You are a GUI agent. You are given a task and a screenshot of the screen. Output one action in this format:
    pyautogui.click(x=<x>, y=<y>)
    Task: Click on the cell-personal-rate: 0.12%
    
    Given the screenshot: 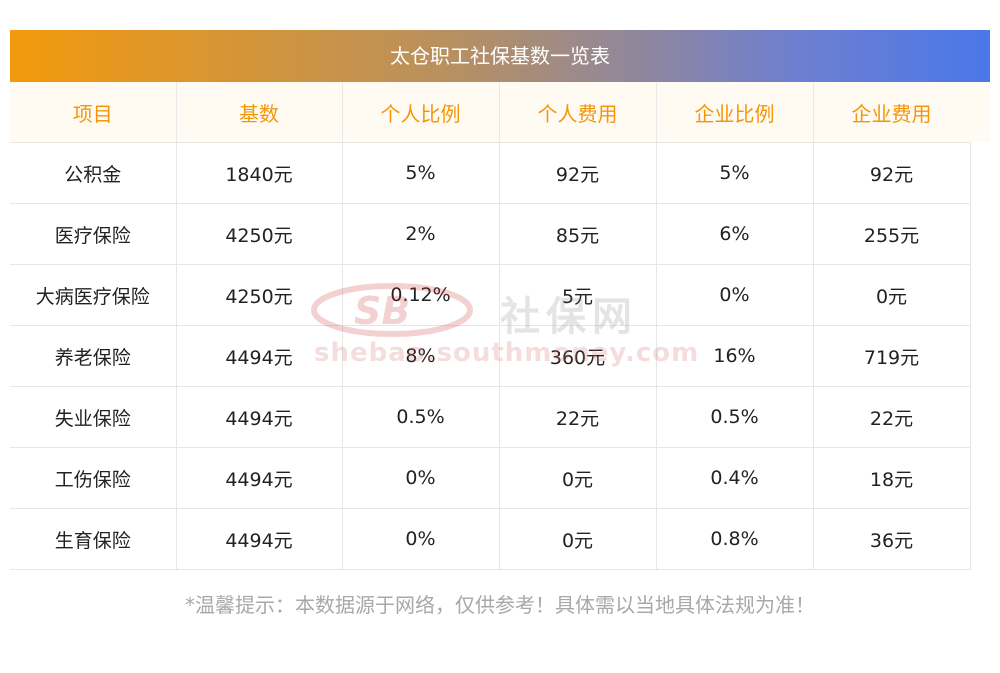 What is the action you would take?
    pyautogui.click(x=421, y=295)
    